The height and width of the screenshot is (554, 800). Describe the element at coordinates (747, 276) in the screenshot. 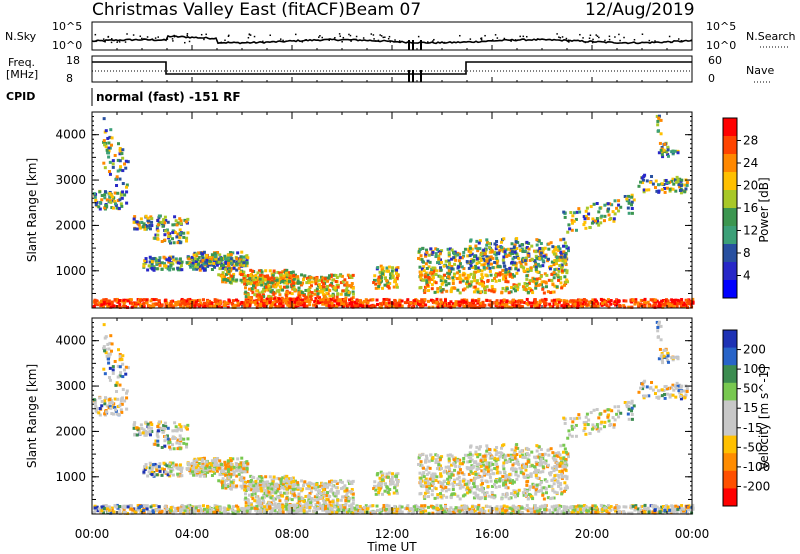

I see `pow-cbar-tick-6: 4` at that location.